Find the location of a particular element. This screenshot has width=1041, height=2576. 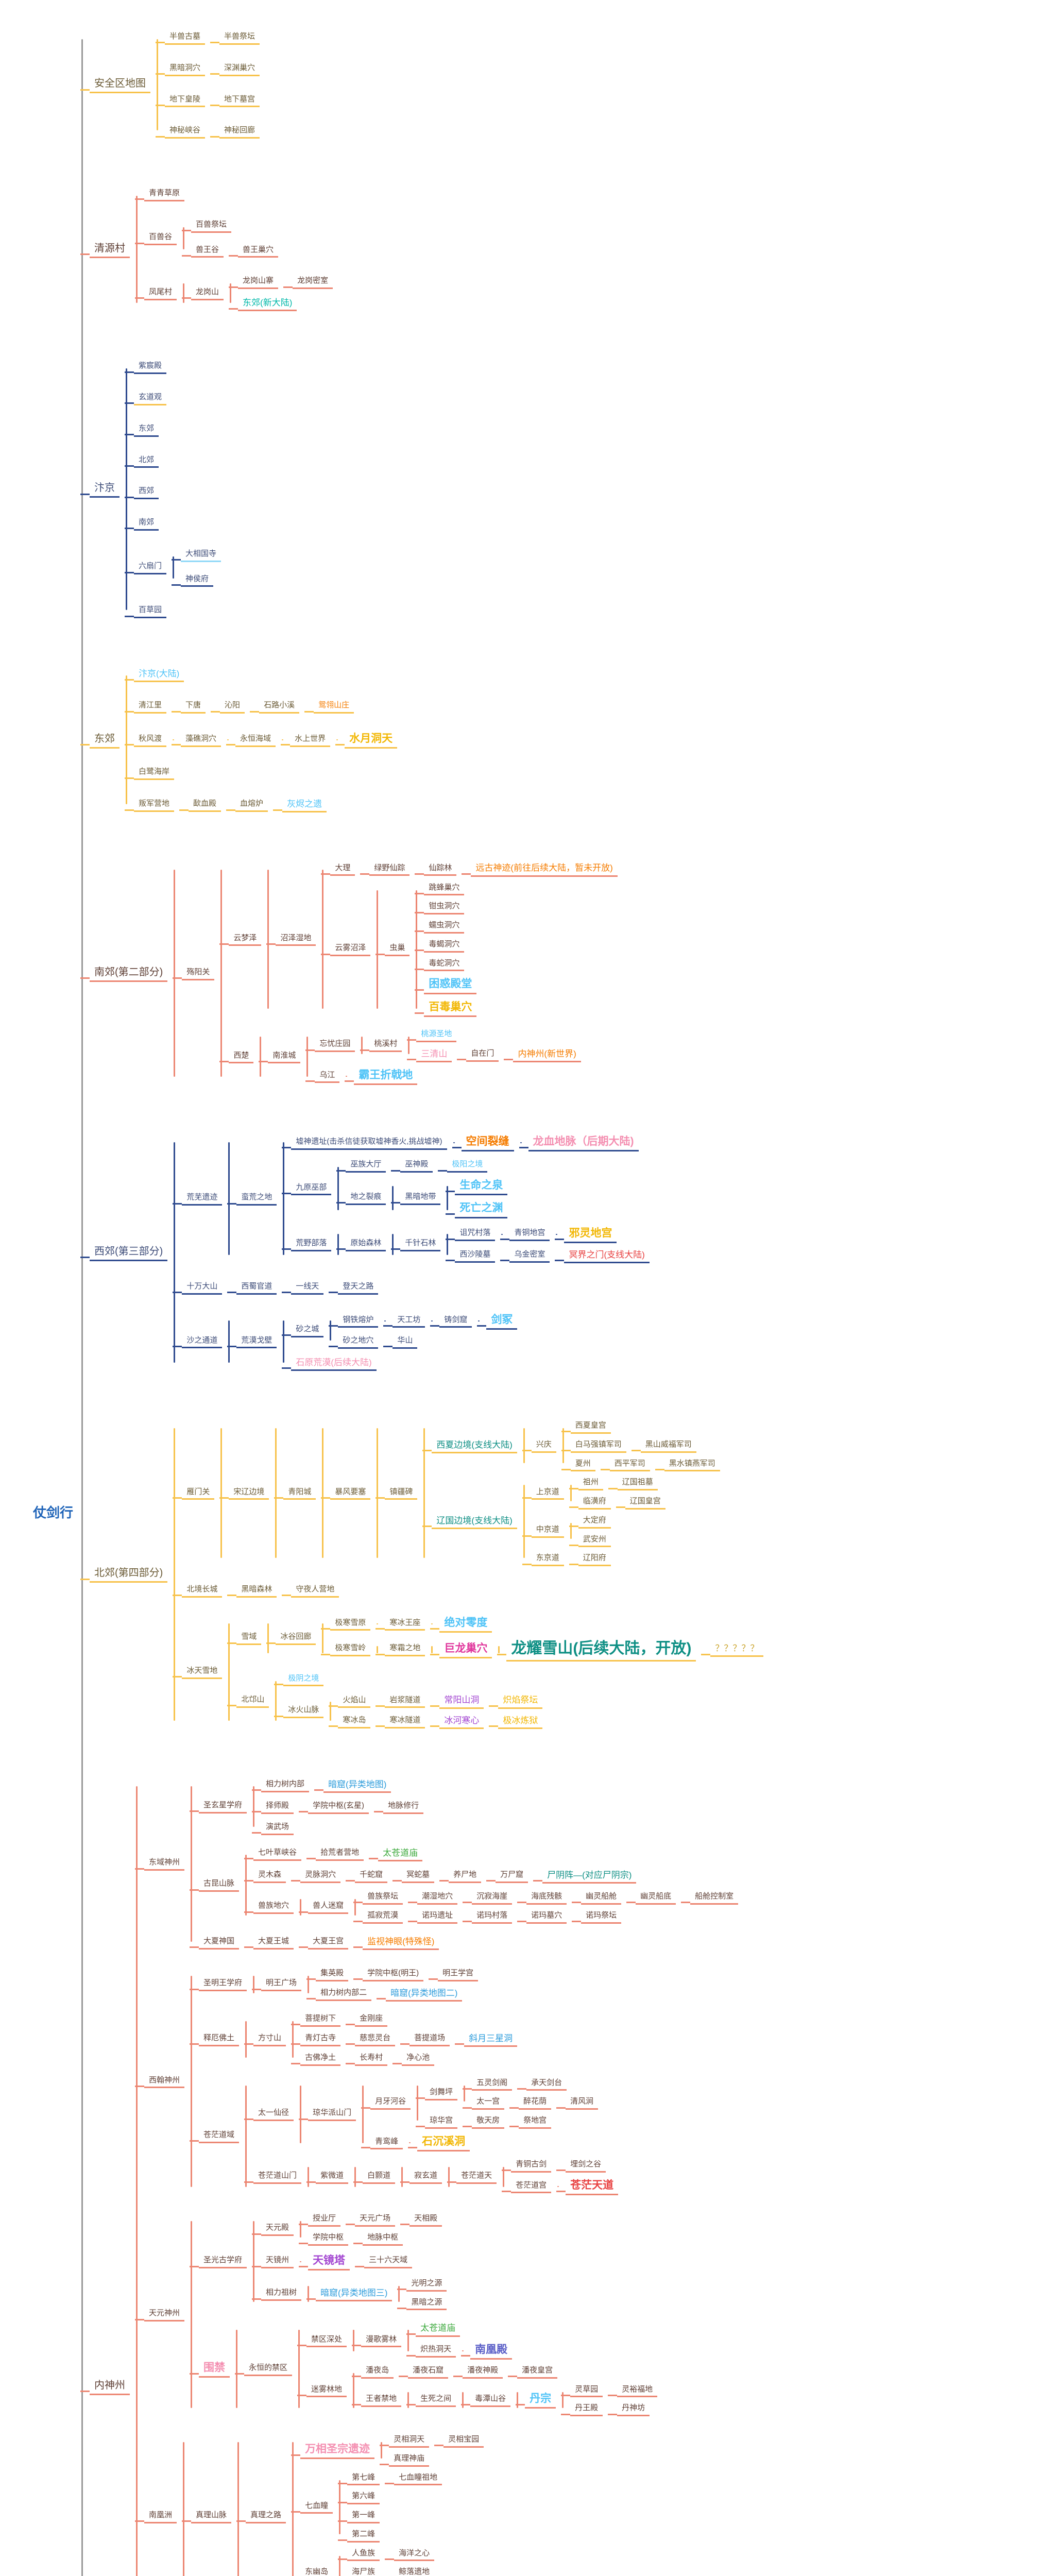

mindmap-node: 西夏皇宫 is located at coordinates (590, 1427).